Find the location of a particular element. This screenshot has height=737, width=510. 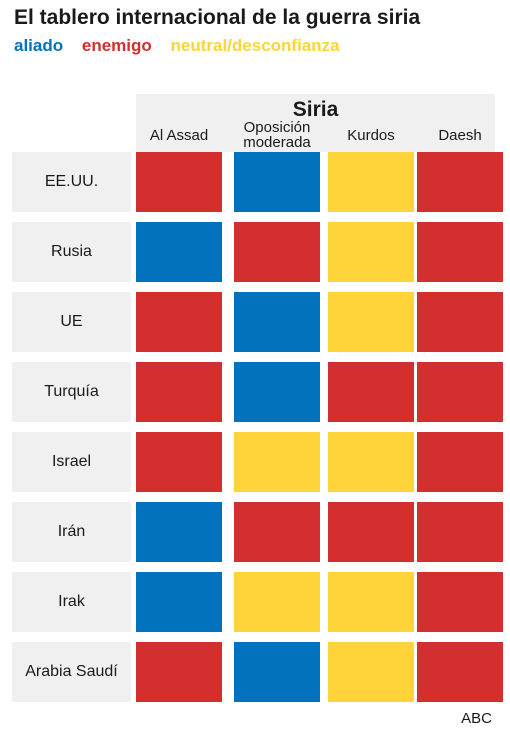

column-label: Kurdos is located at coordinates (371, 135).